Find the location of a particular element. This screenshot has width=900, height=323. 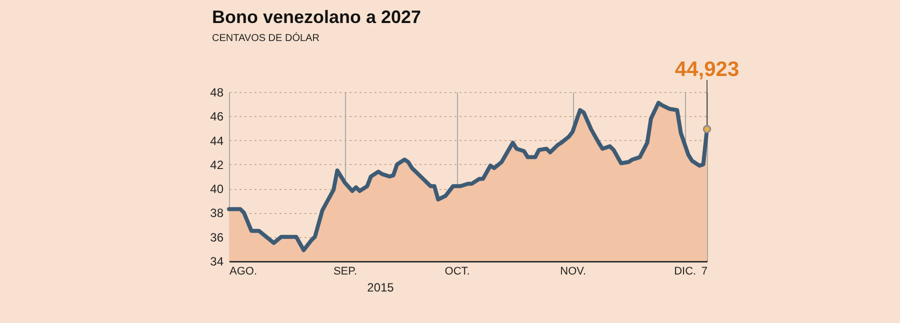

y-tick-label: 36 is located at coordinates (217, 237).